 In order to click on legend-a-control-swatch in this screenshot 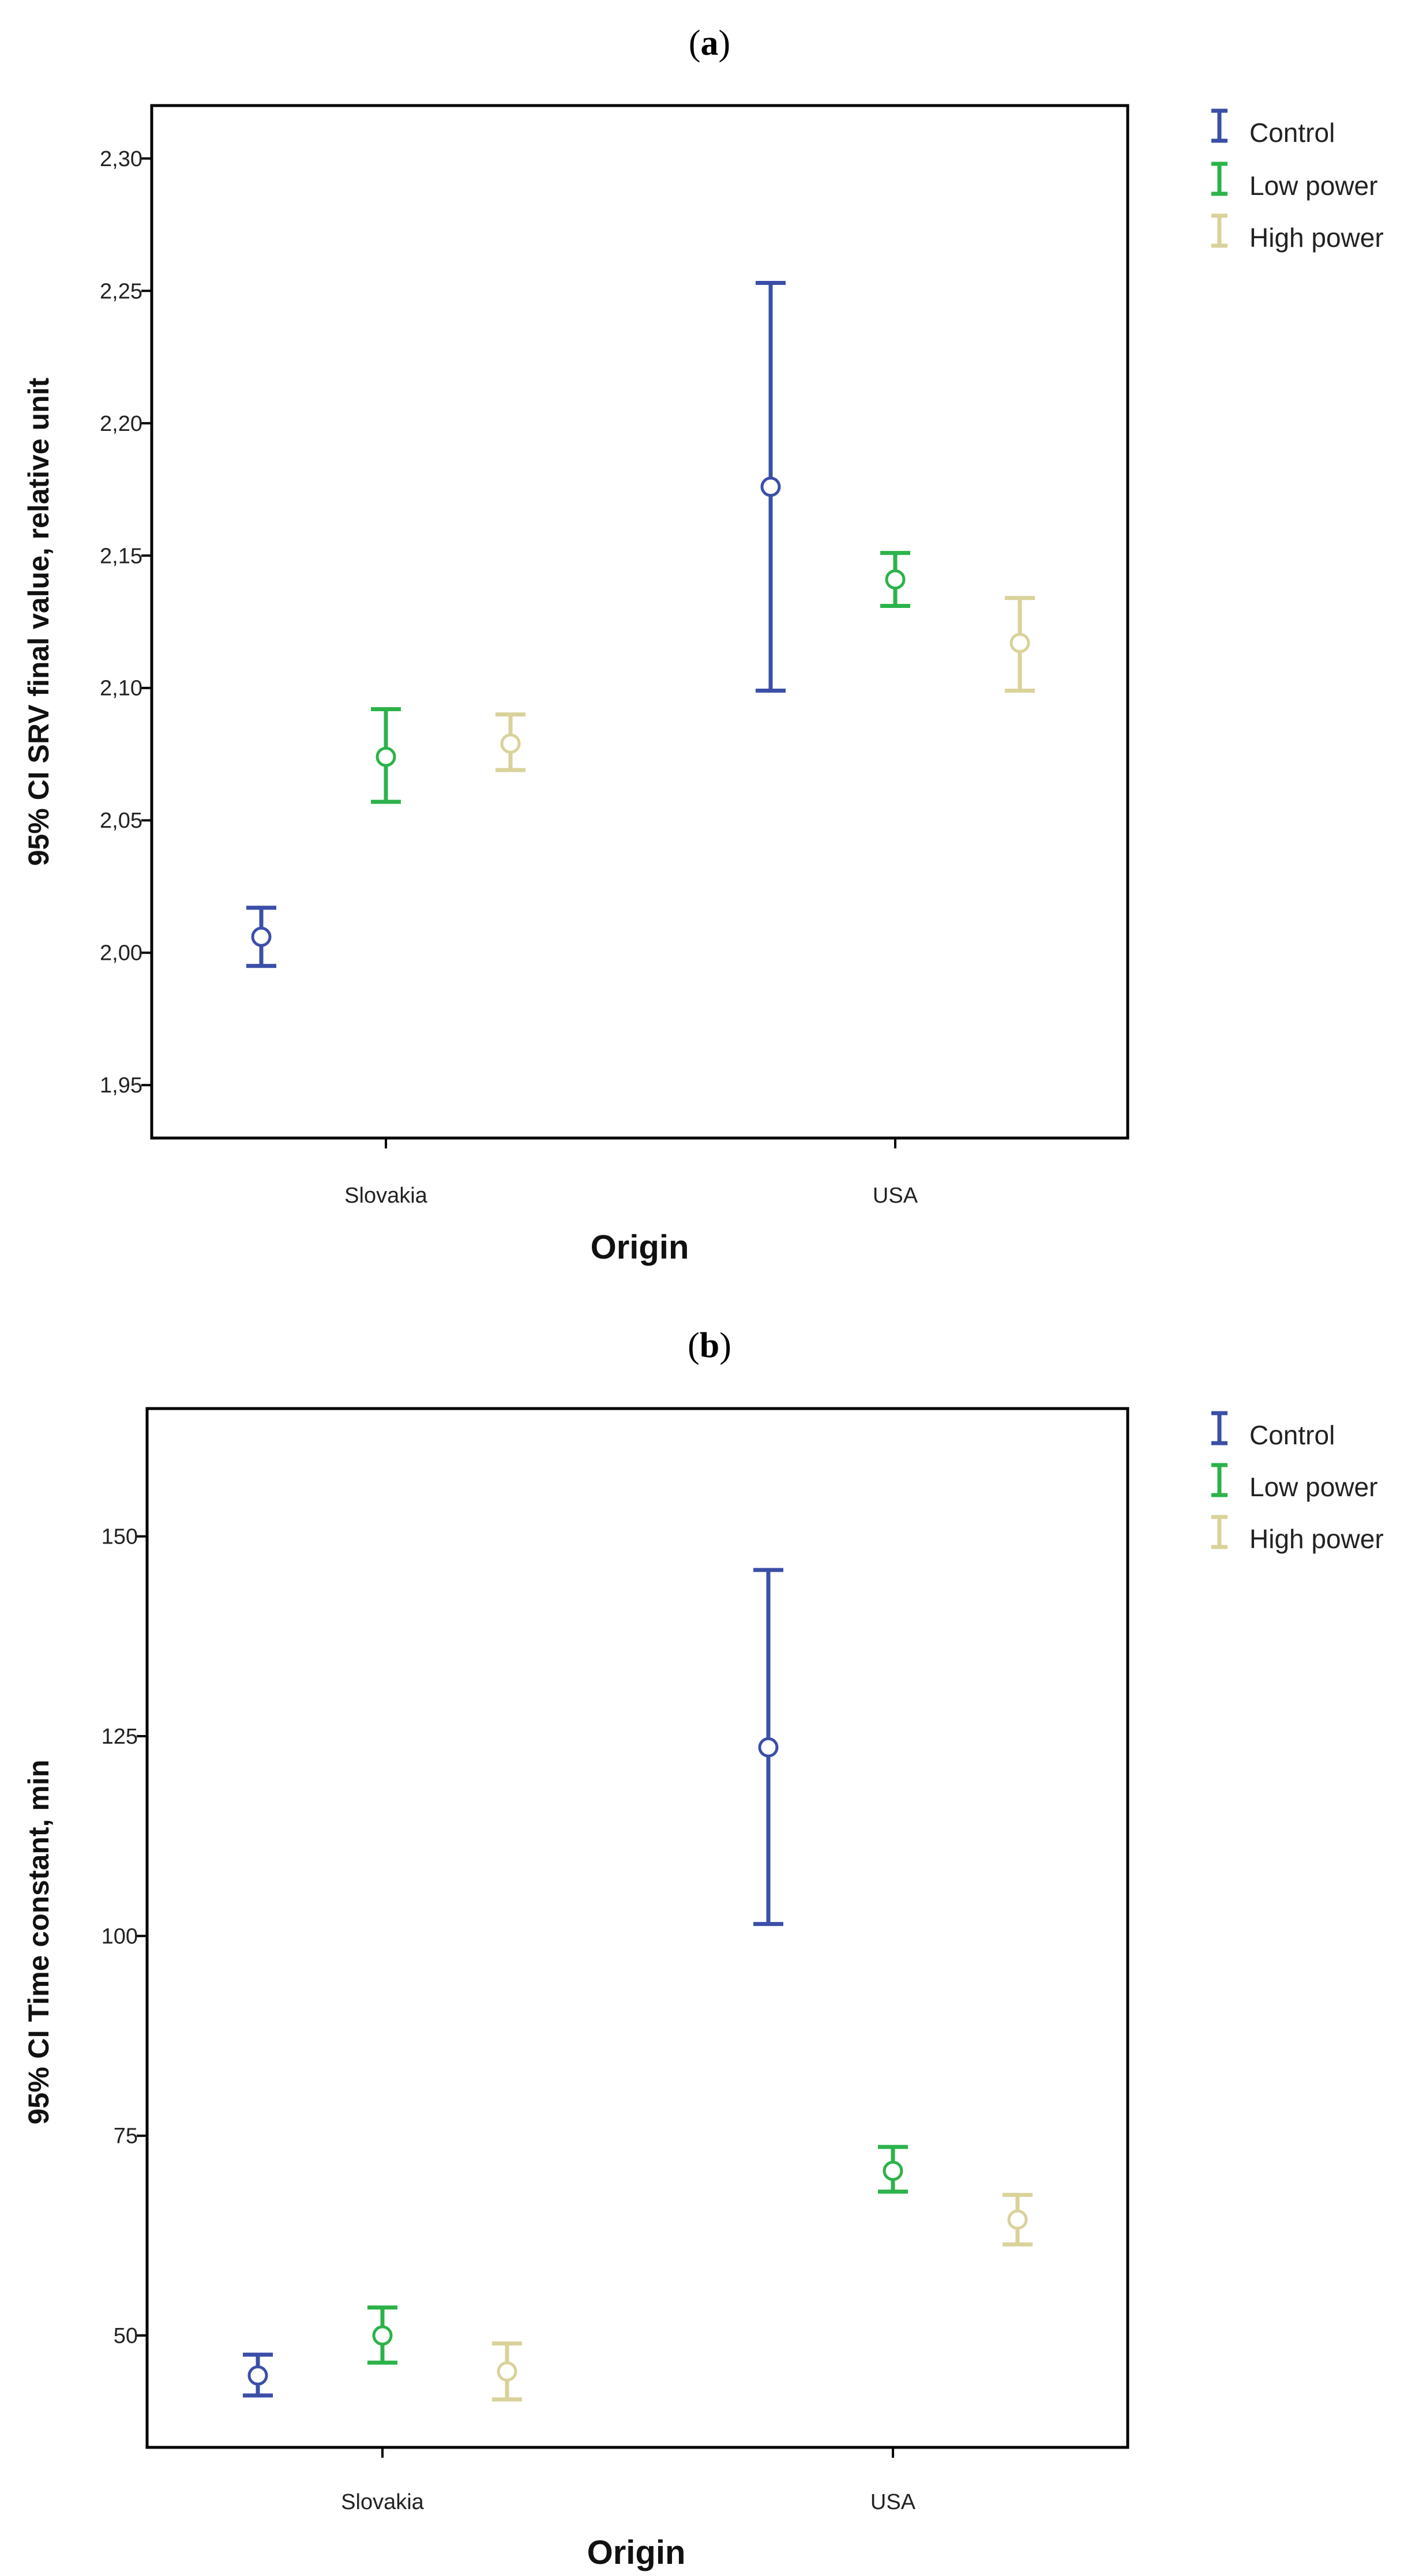, I will do `click(1219, 125)`.